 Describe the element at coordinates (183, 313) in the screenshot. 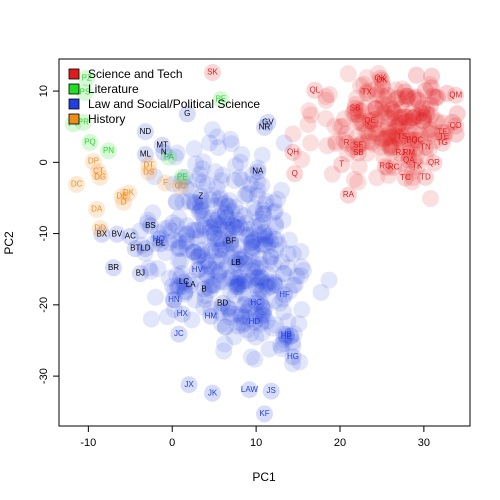

I see `point-label: HX` at that location.